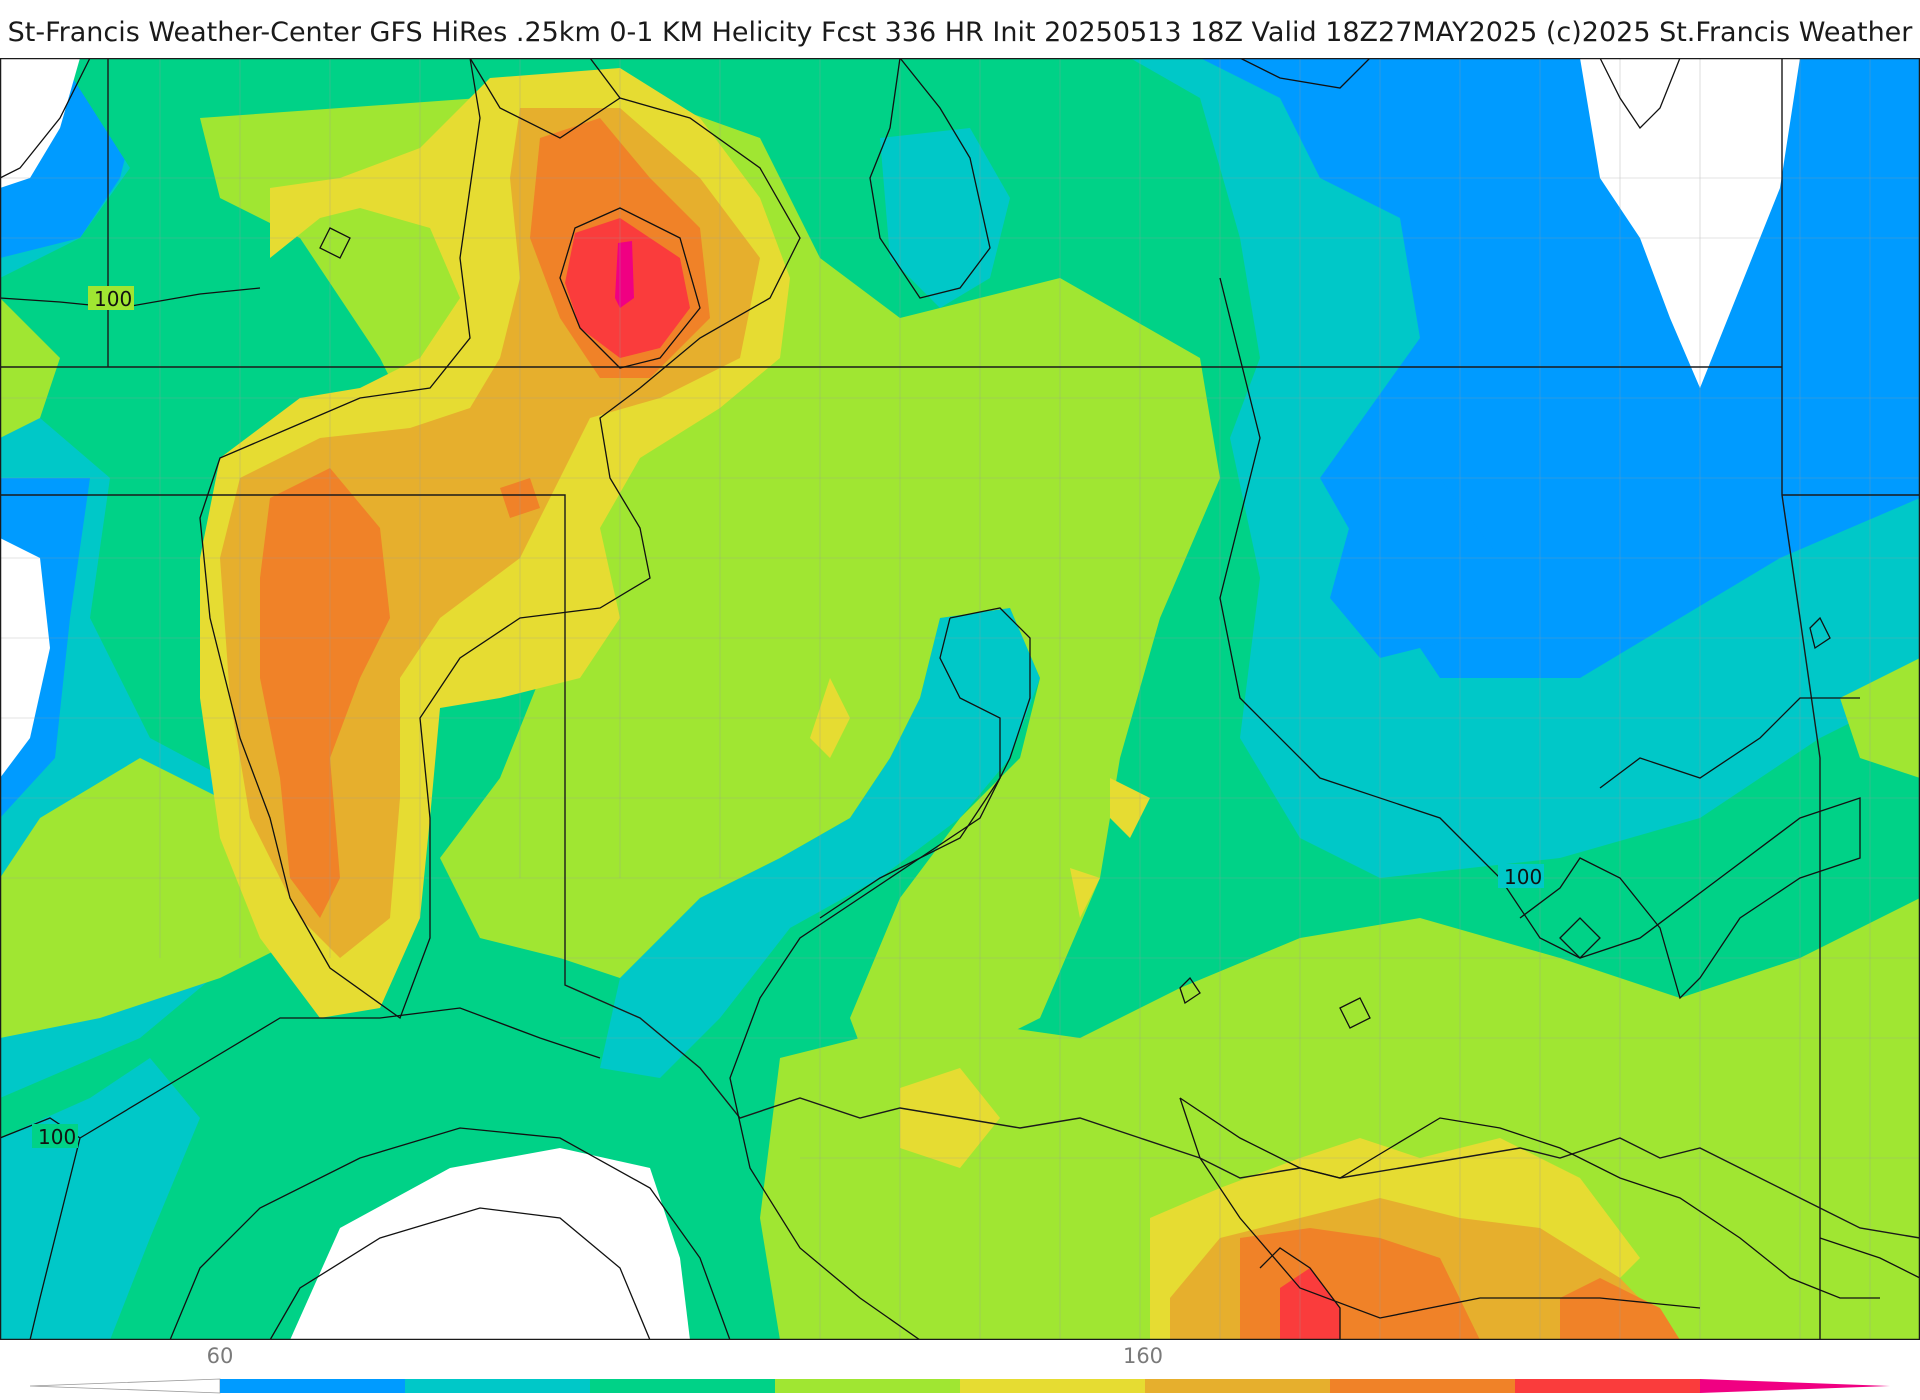  Describe the element at coordinates (125, 1386) in the screenshot. I see `colorbar-extend-low` at that location.